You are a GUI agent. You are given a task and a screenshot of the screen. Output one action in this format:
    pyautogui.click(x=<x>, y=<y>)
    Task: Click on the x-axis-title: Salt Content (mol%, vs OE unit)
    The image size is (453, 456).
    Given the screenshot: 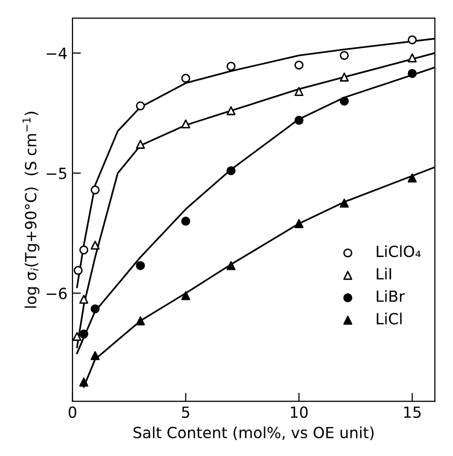 What is the action you would take?
    pyautogui.click(x=254, y=433)
    